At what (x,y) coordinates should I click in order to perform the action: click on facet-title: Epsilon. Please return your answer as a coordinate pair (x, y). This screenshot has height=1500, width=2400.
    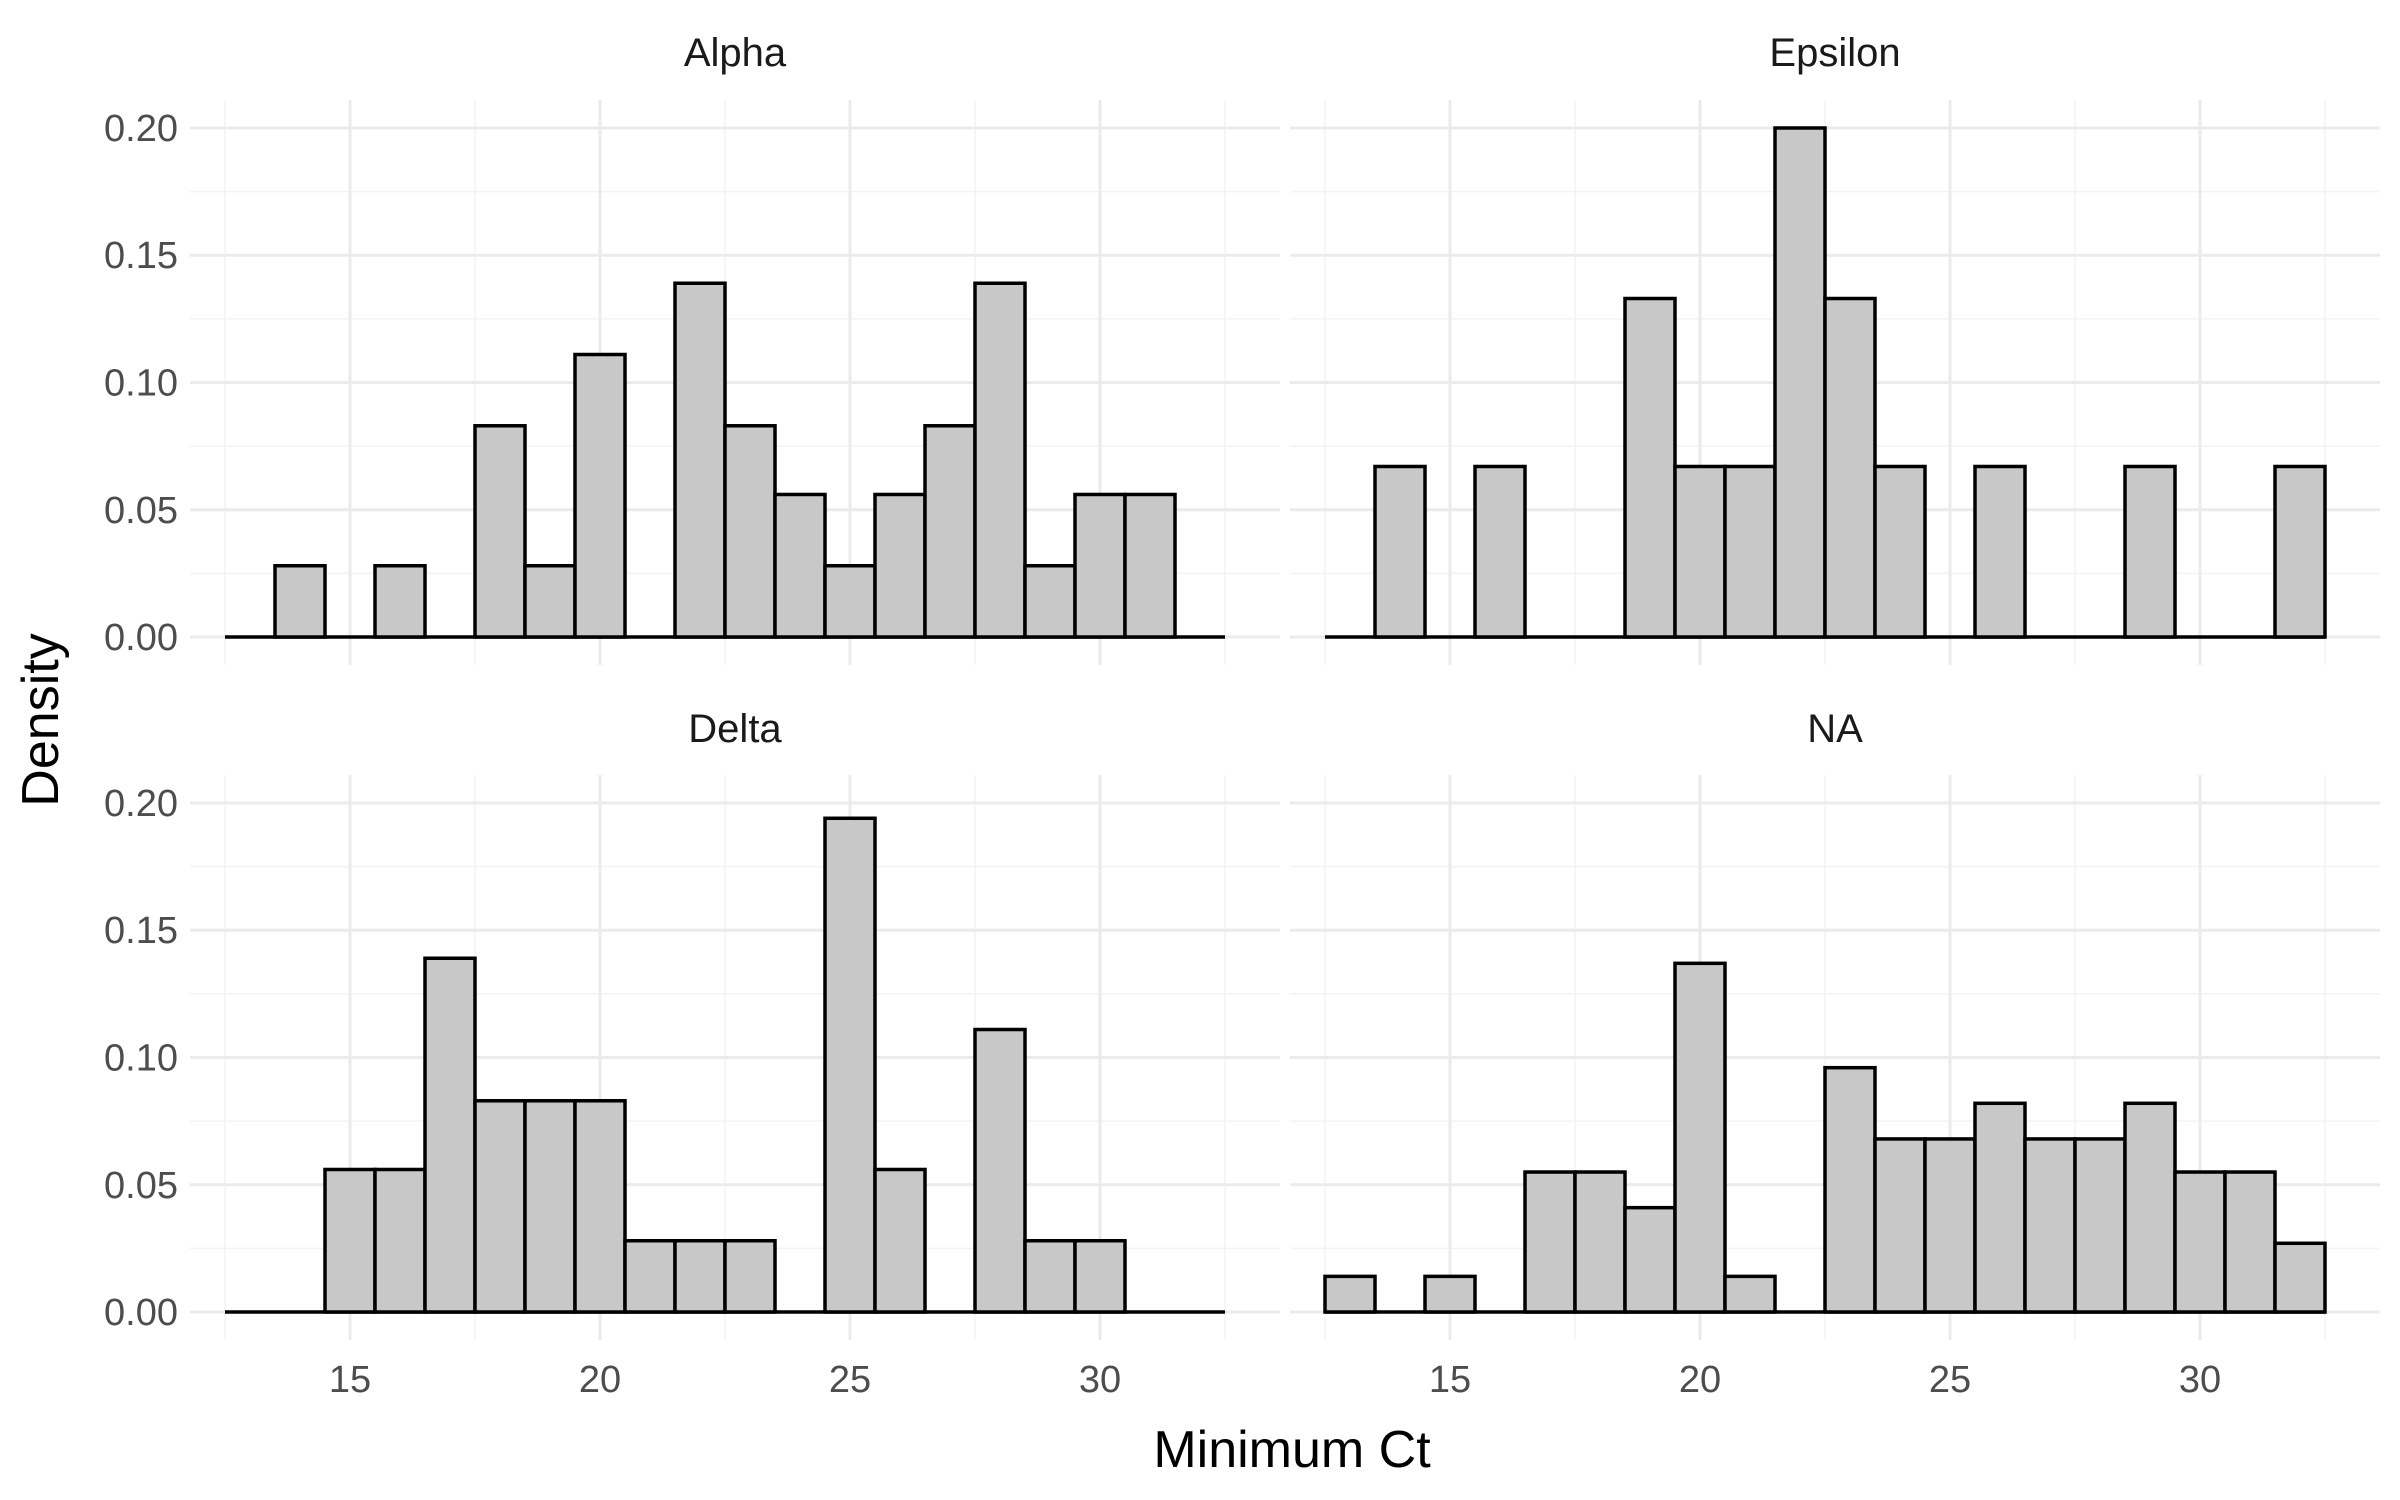
    Looking at the image, I should click on (1834, 53).